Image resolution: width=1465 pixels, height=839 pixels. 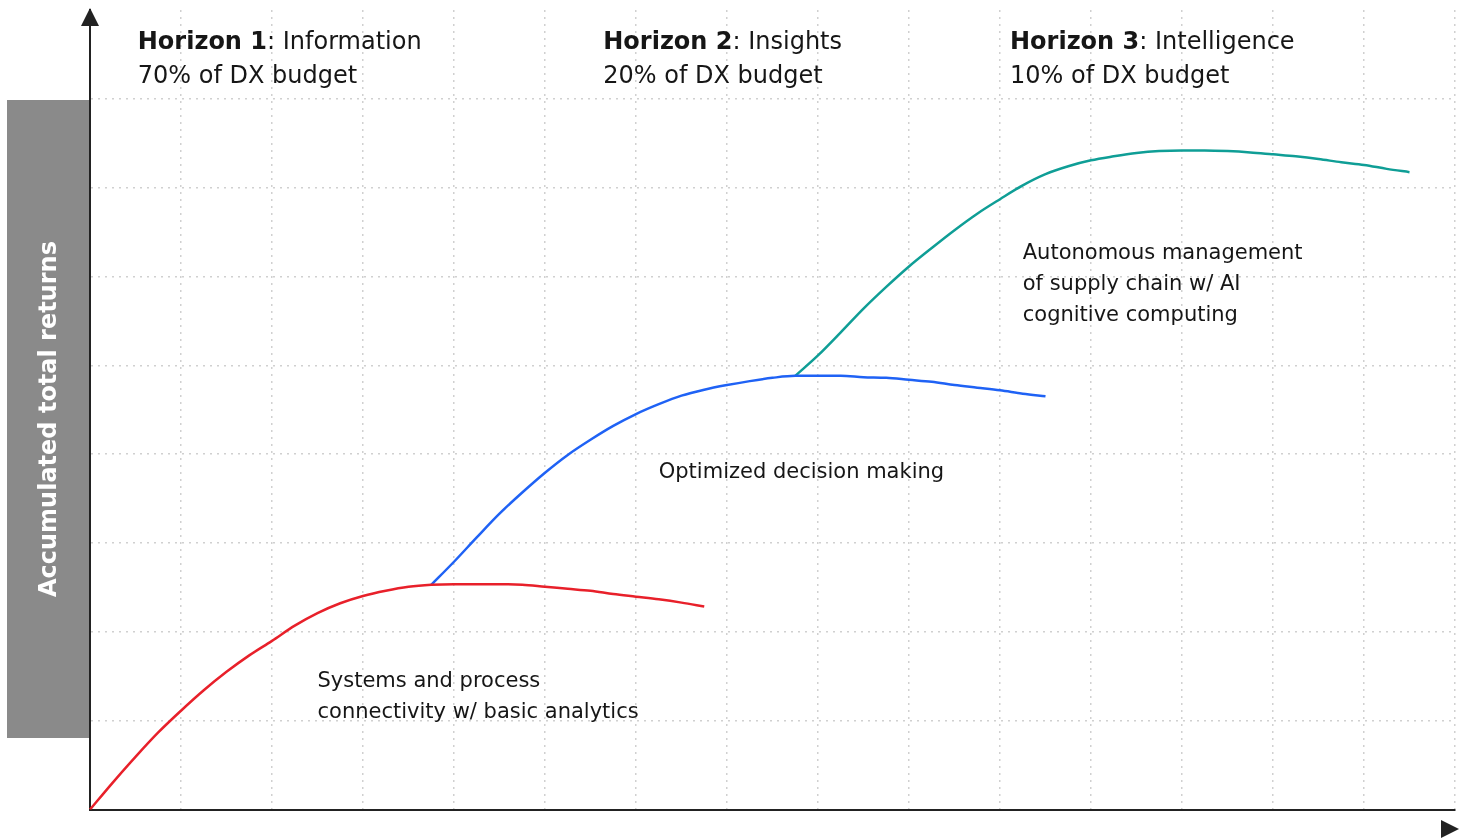 I want to click on text: Autonomous management of supply chain w/ AI cognitive computing, so click(x=1162, y=283).